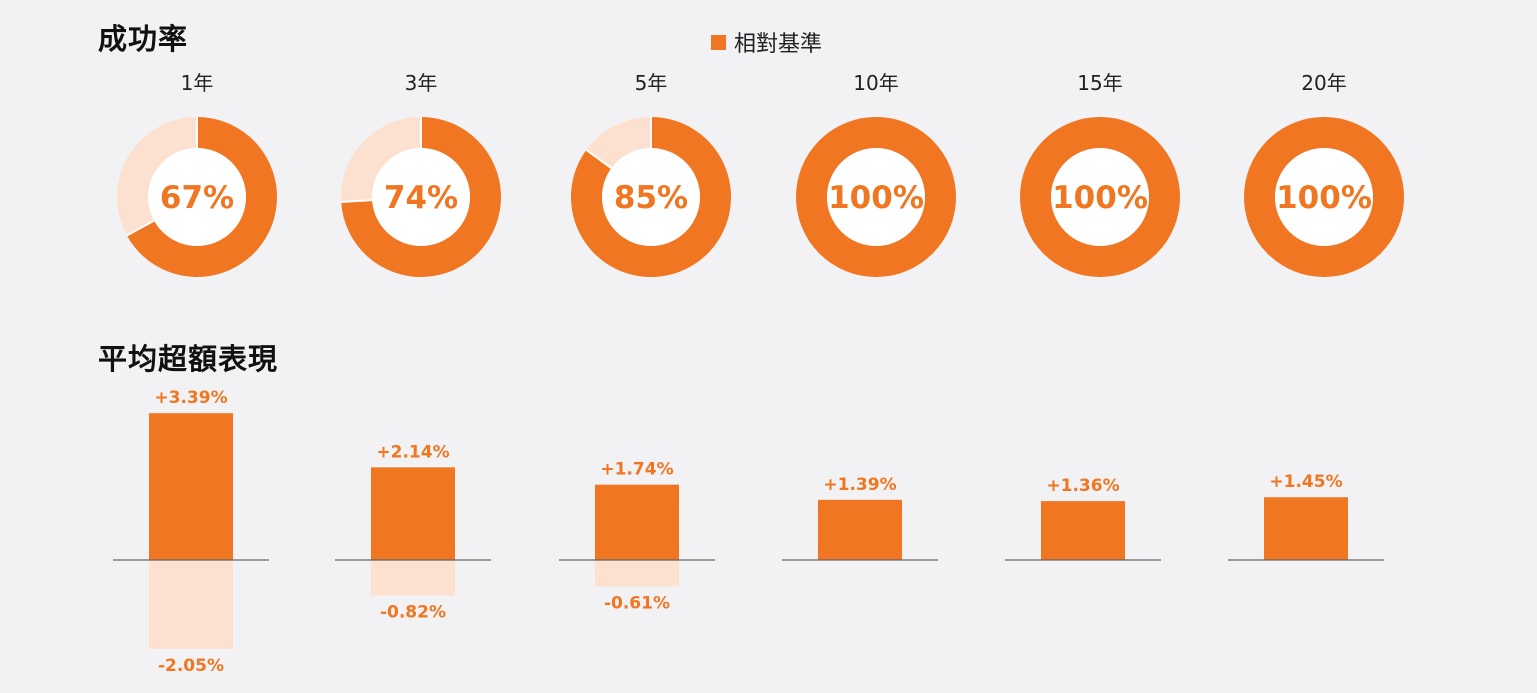  What do you see at coordinates (651, 83) in the screenshot?
I see `donut-year-label: 5年` at bounding box center [651, 83].